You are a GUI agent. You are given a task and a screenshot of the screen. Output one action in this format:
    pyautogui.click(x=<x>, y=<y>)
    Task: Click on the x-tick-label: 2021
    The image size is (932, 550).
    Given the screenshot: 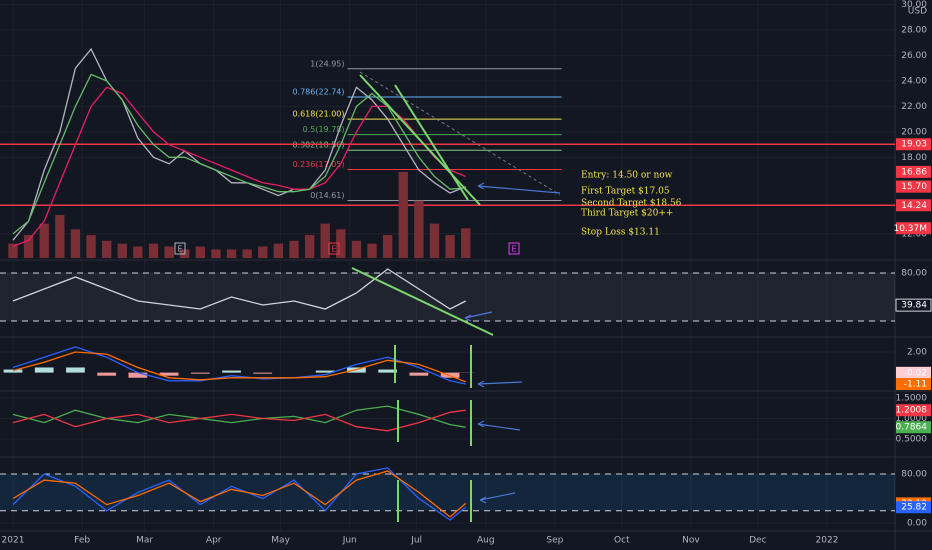 What is the action you would take?
    pyautogui.click(x=13, y=541)
    